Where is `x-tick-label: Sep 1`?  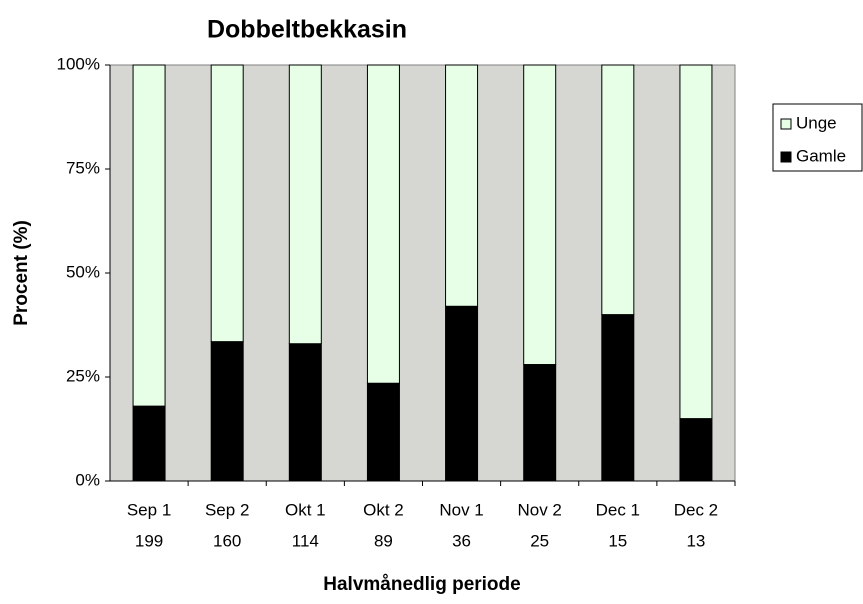
x-tick-label: Sep 1 is located at coordinates (149, 509).